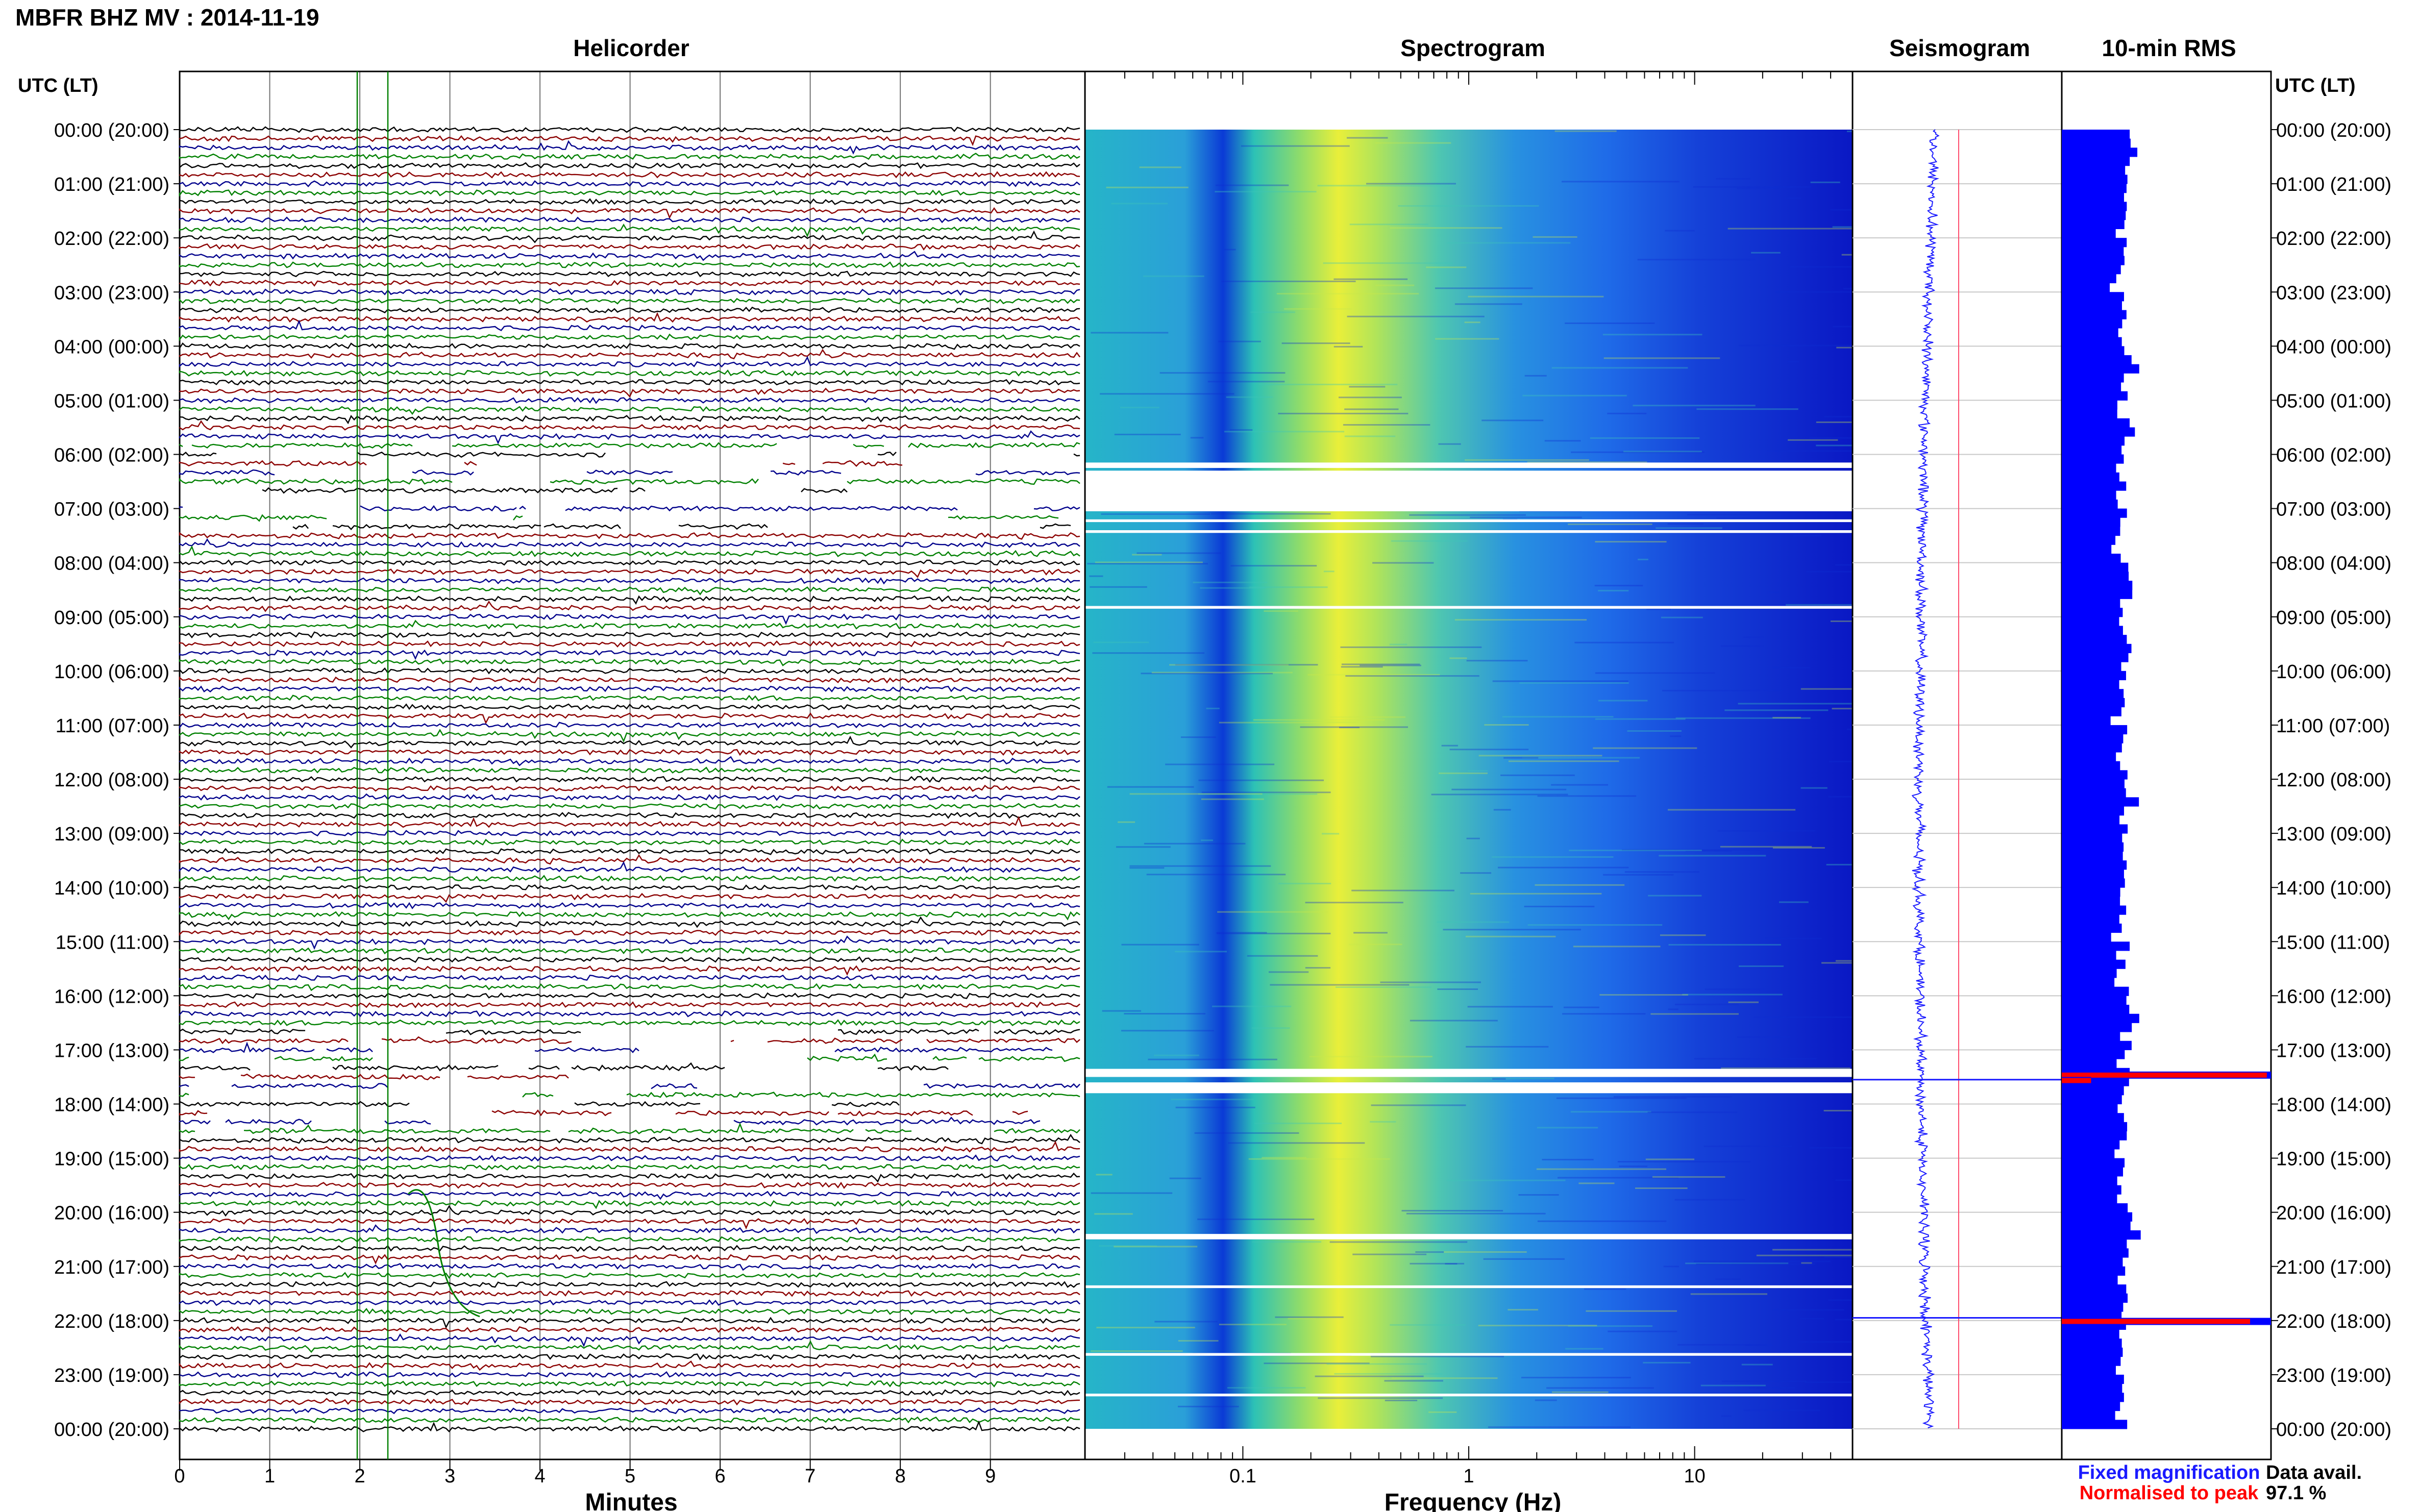 This screenshot has height=1512, width=2419. I want to click on time-label-left: 19:00 (15:00), so click(111, 1159).